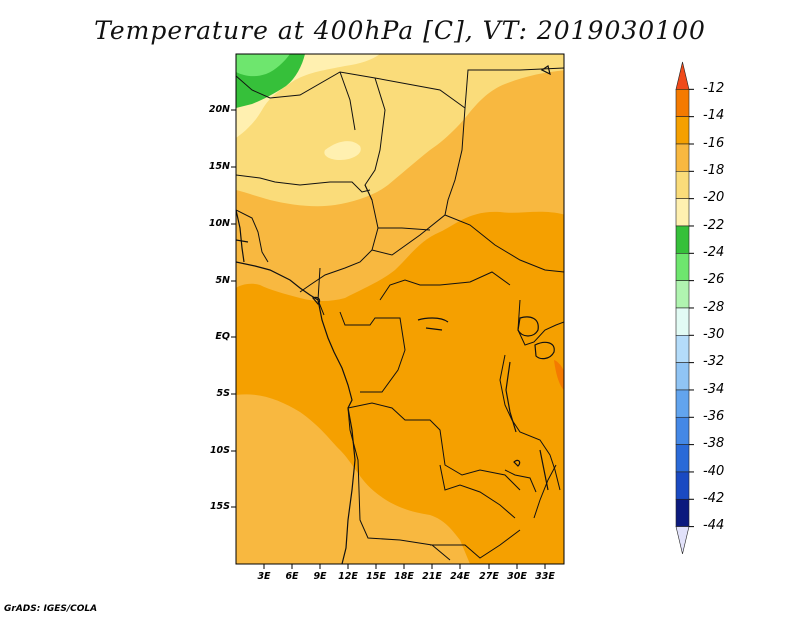 This screenshot has height=618, width=800. I want to click on x-tick-label-30e: 30E, so click(517, 576).